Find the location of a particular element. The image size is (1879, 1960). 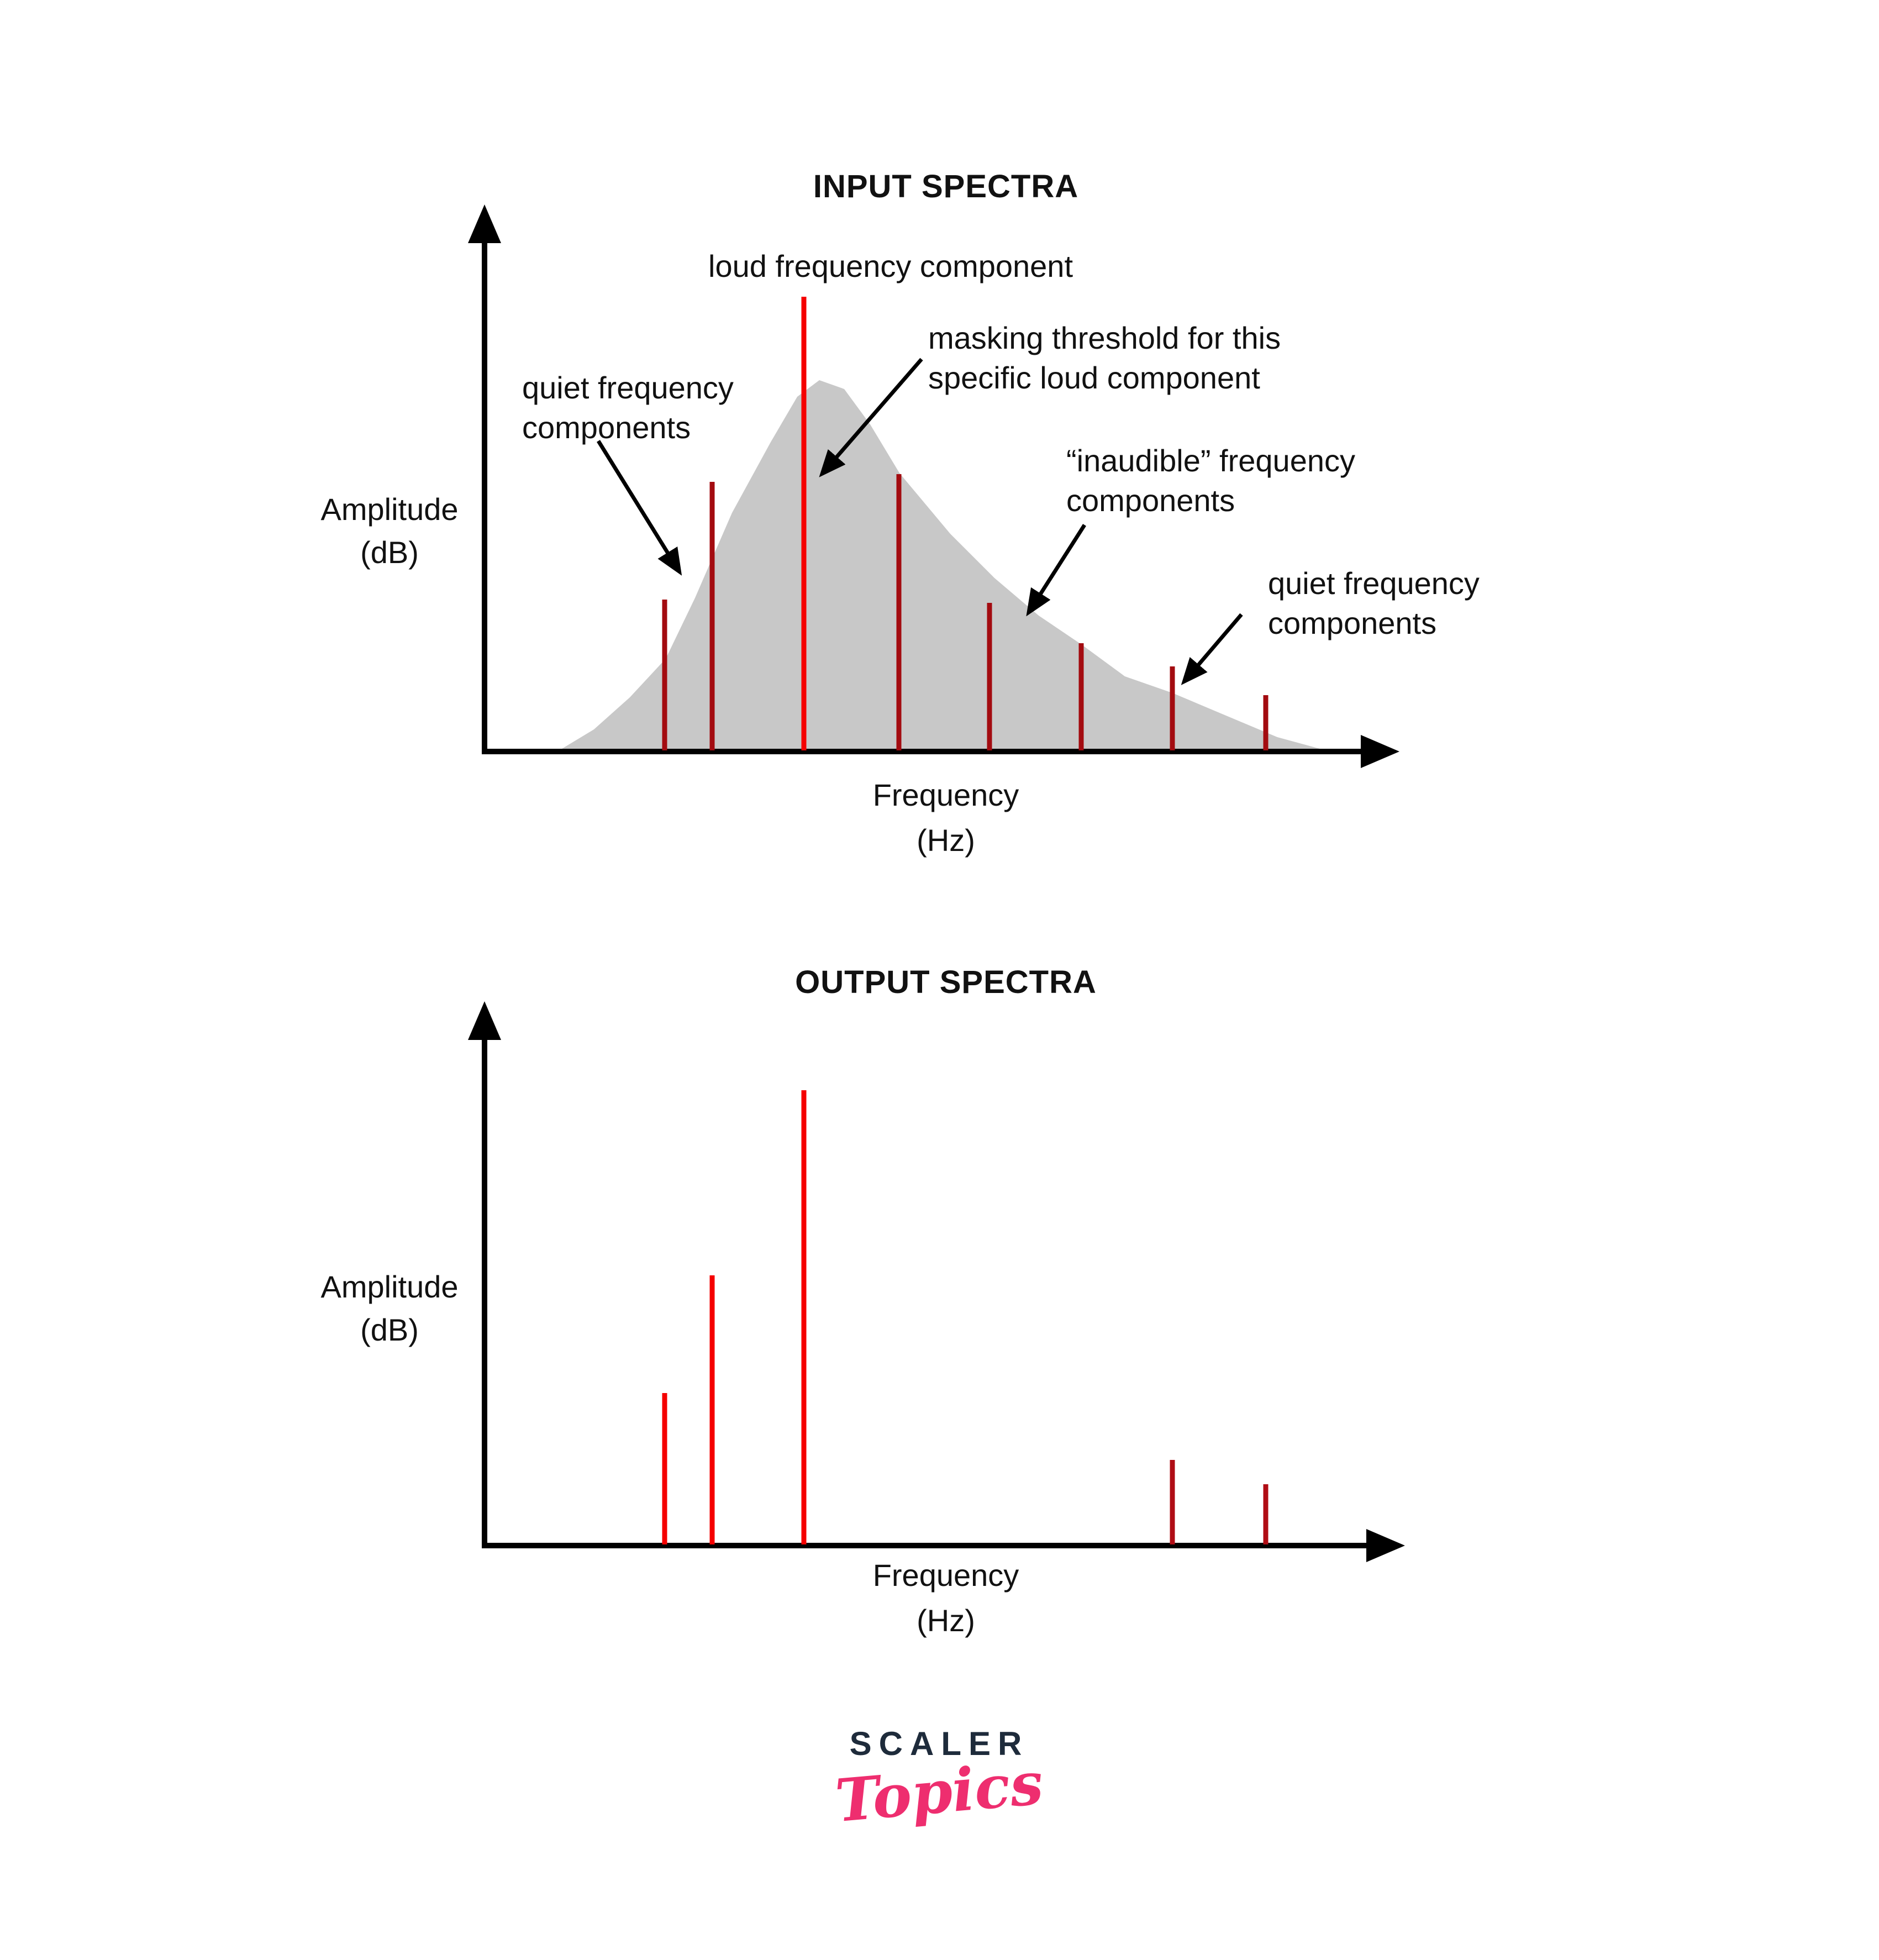

quiet-components-left-line2: components is located at coordinates (606, 428).